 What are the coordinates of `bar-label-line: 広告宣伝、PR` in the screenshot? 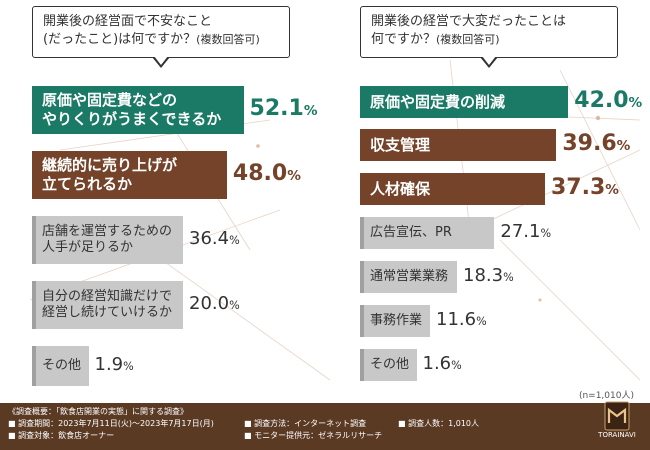 It's located at (411, 232).